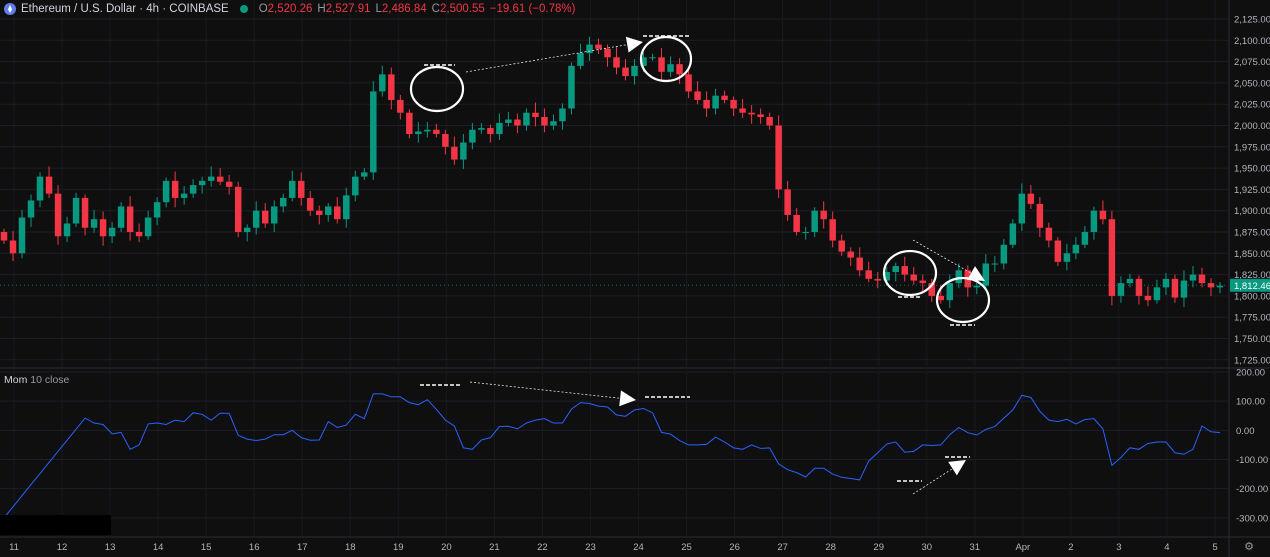 The image size is (1270, 557). What do you see at coordinates (1252, 518) in the screenshot?
I see `momentum-tick-label: -300.00` at bounding box center [1252, 518].